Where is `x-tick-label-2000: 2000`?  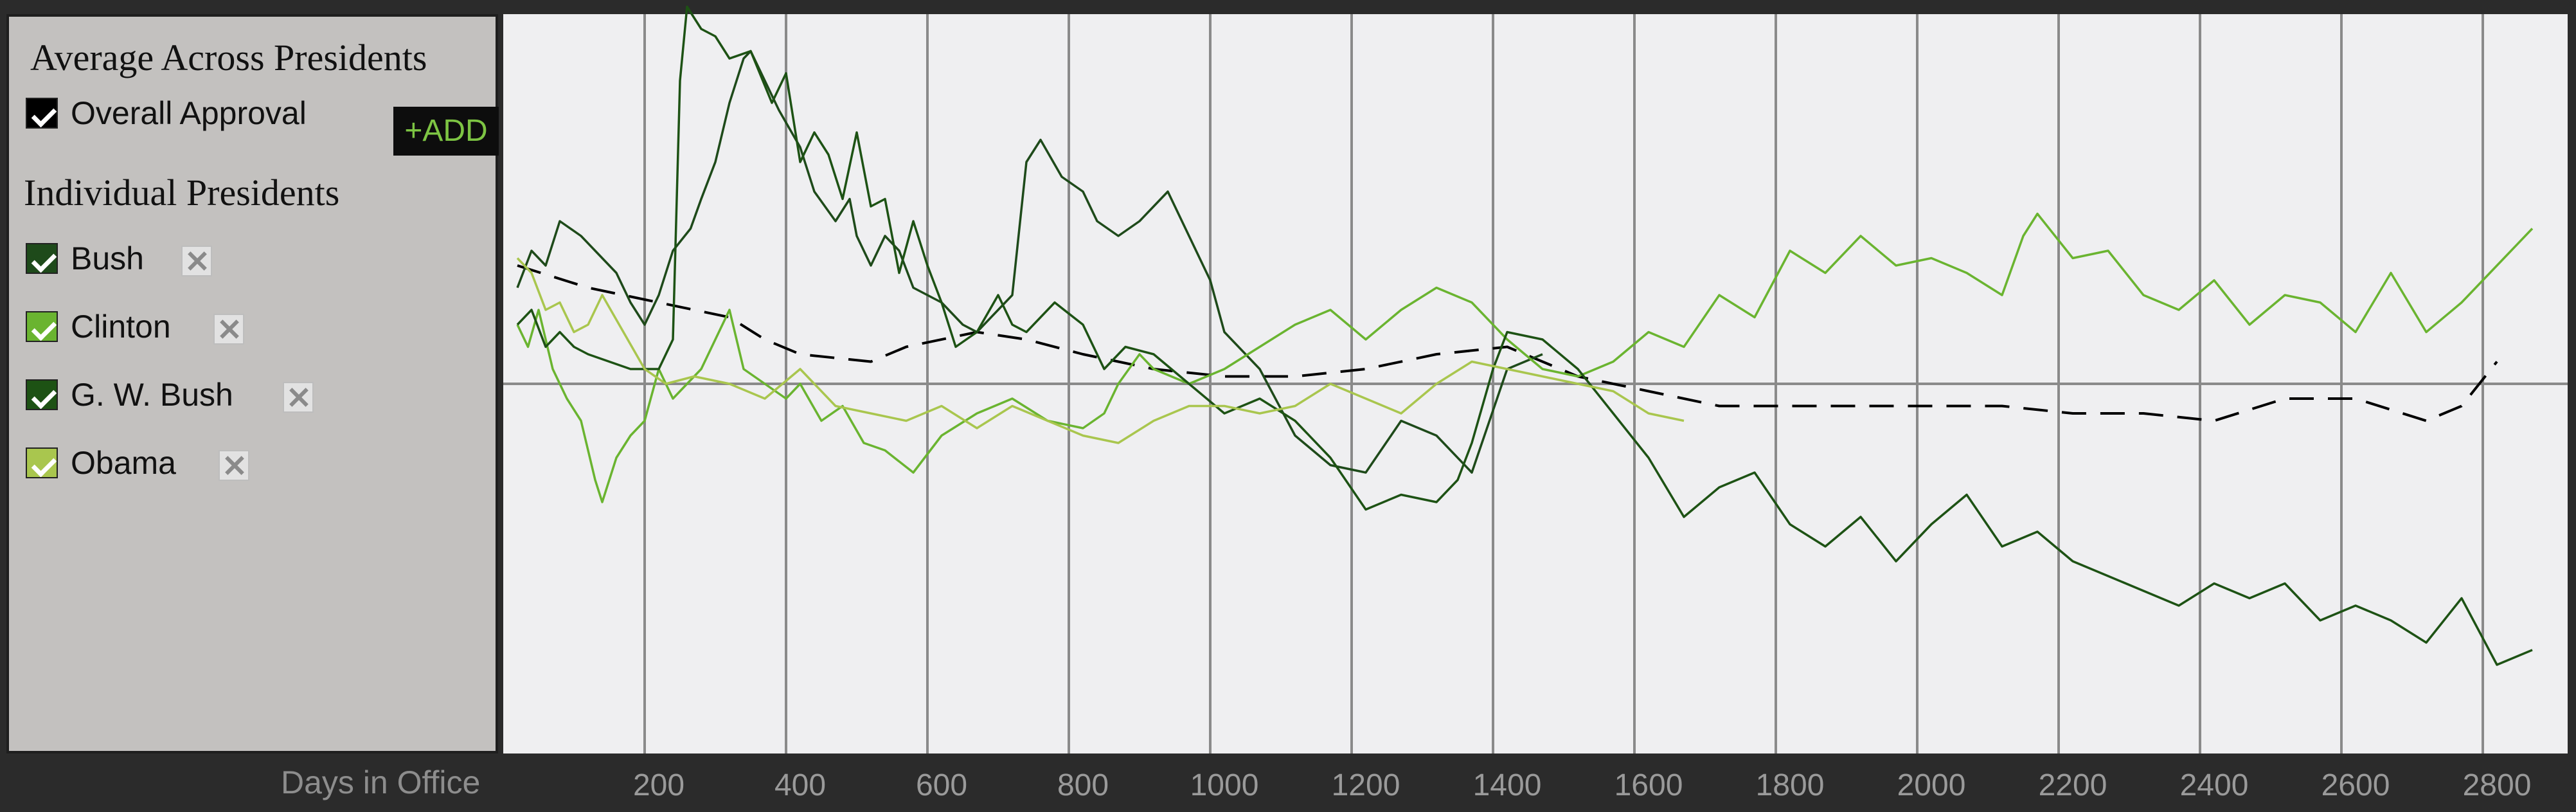 x-tick-label-2000: 2000 is located at coordinates (1931, 785).